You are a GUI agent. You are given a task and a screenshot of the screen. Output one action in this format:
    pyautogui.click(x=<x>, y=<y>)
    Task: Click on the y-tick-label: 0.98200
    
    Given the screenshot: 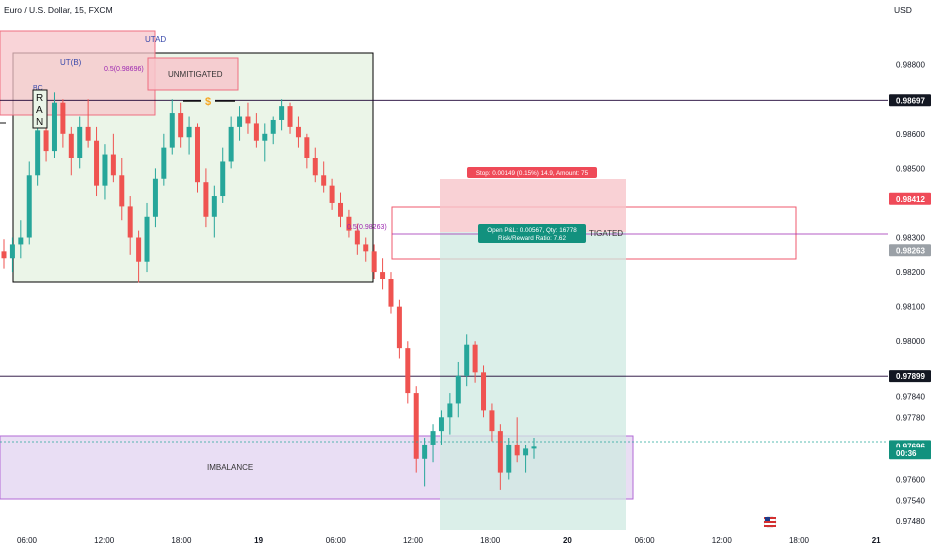 What is the action you would take?
    pyautogui.click(x=910, y=272)
    